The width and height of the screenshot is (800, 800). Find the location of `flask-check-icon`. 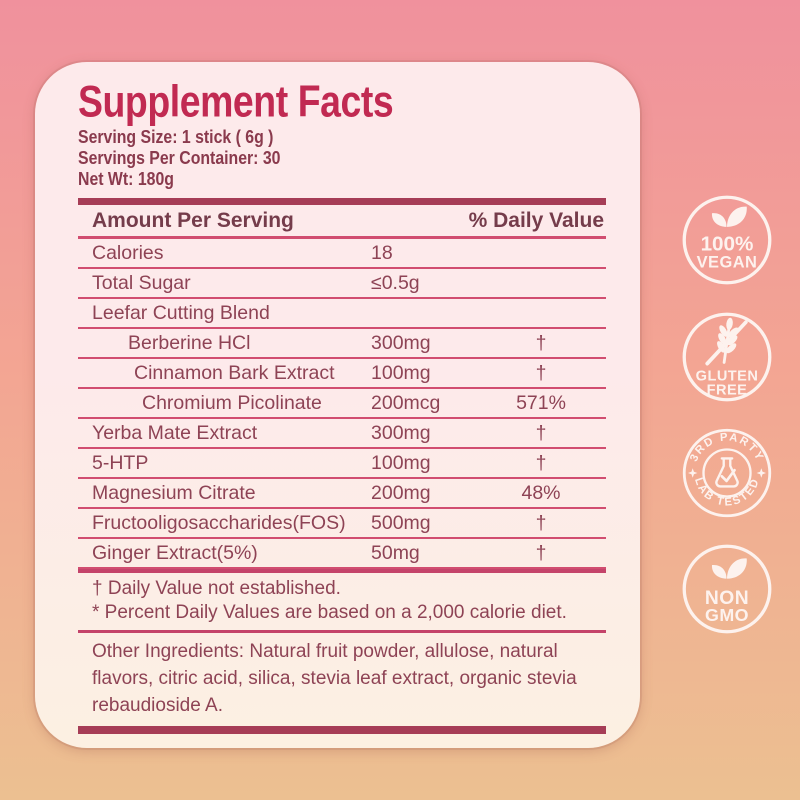

flask-check-icon is located at coordinates (727, 472).